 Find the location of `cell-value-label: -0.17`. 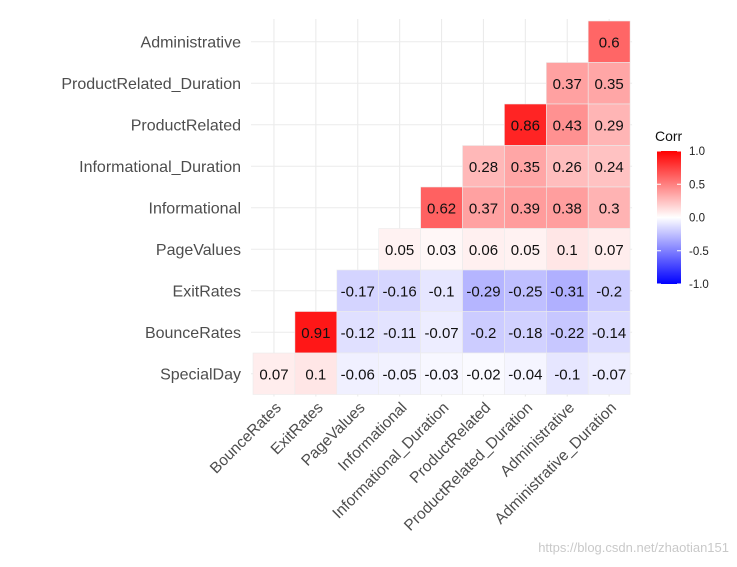

cell-value-label: -0.17 is located at coordinates (358, 291).